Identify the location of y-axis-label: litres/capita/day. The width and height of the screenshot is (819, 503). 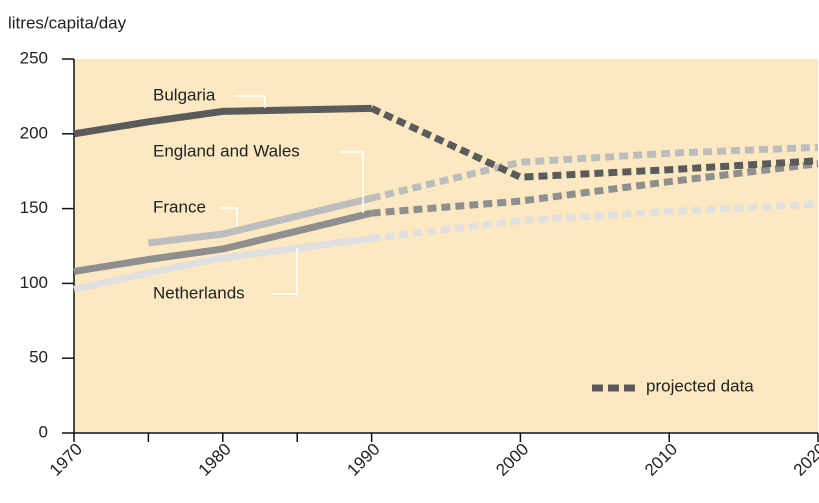
(67, 22).